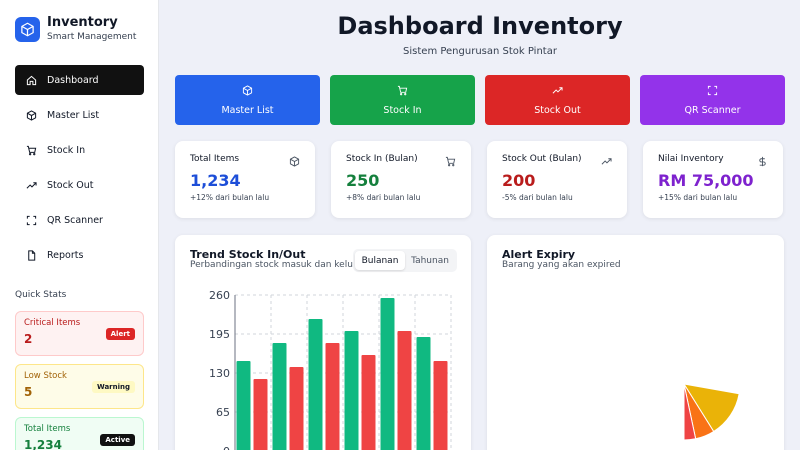  What do you see at coordinates (230, 197) in the screenshot?
I see `stat-note: +12% dari bulan lalu` at bounding box center [230, 197].